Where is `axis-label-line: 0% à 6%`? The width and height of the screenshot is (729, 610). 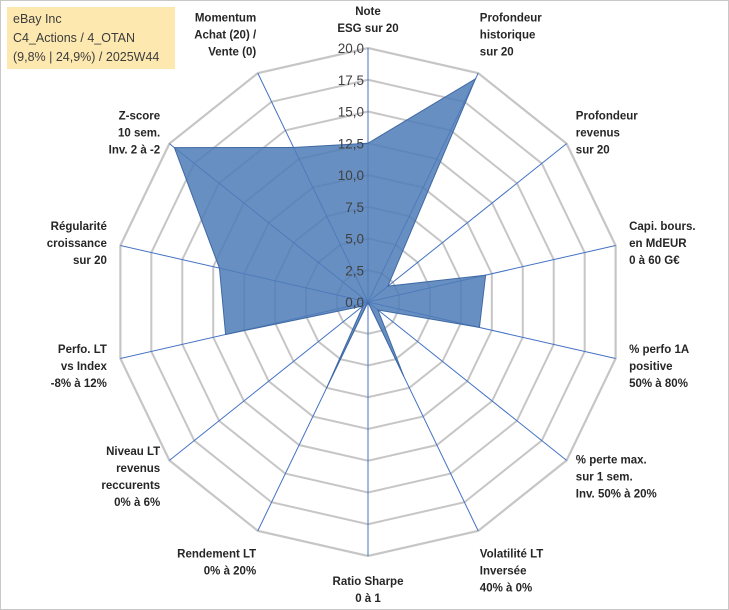 axis-label-line: 0% à 6% is located at coordinates (137, 503).